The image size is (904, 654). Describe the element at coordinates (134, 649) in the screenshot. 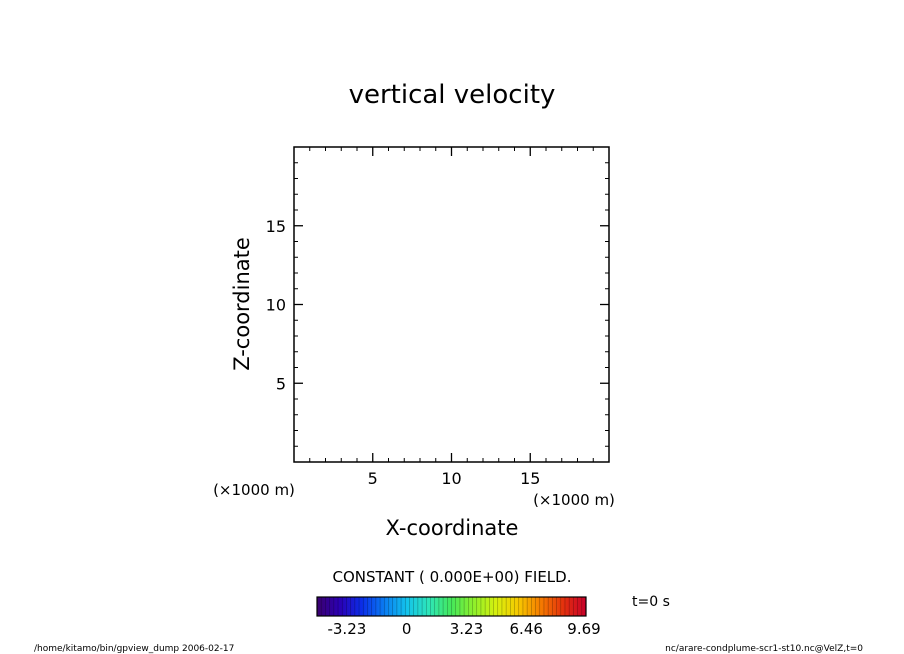

I see `footer-left: /home/kitamo/bin/gpview_dump 2006-02-17` at that location.